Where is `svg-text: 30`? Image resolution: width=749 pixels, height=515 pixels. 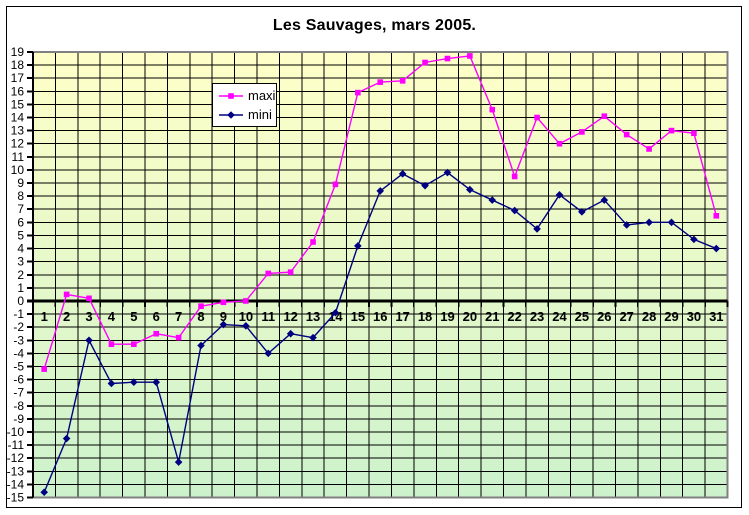 svg-text: 30 is located at coordinates (694, 316).